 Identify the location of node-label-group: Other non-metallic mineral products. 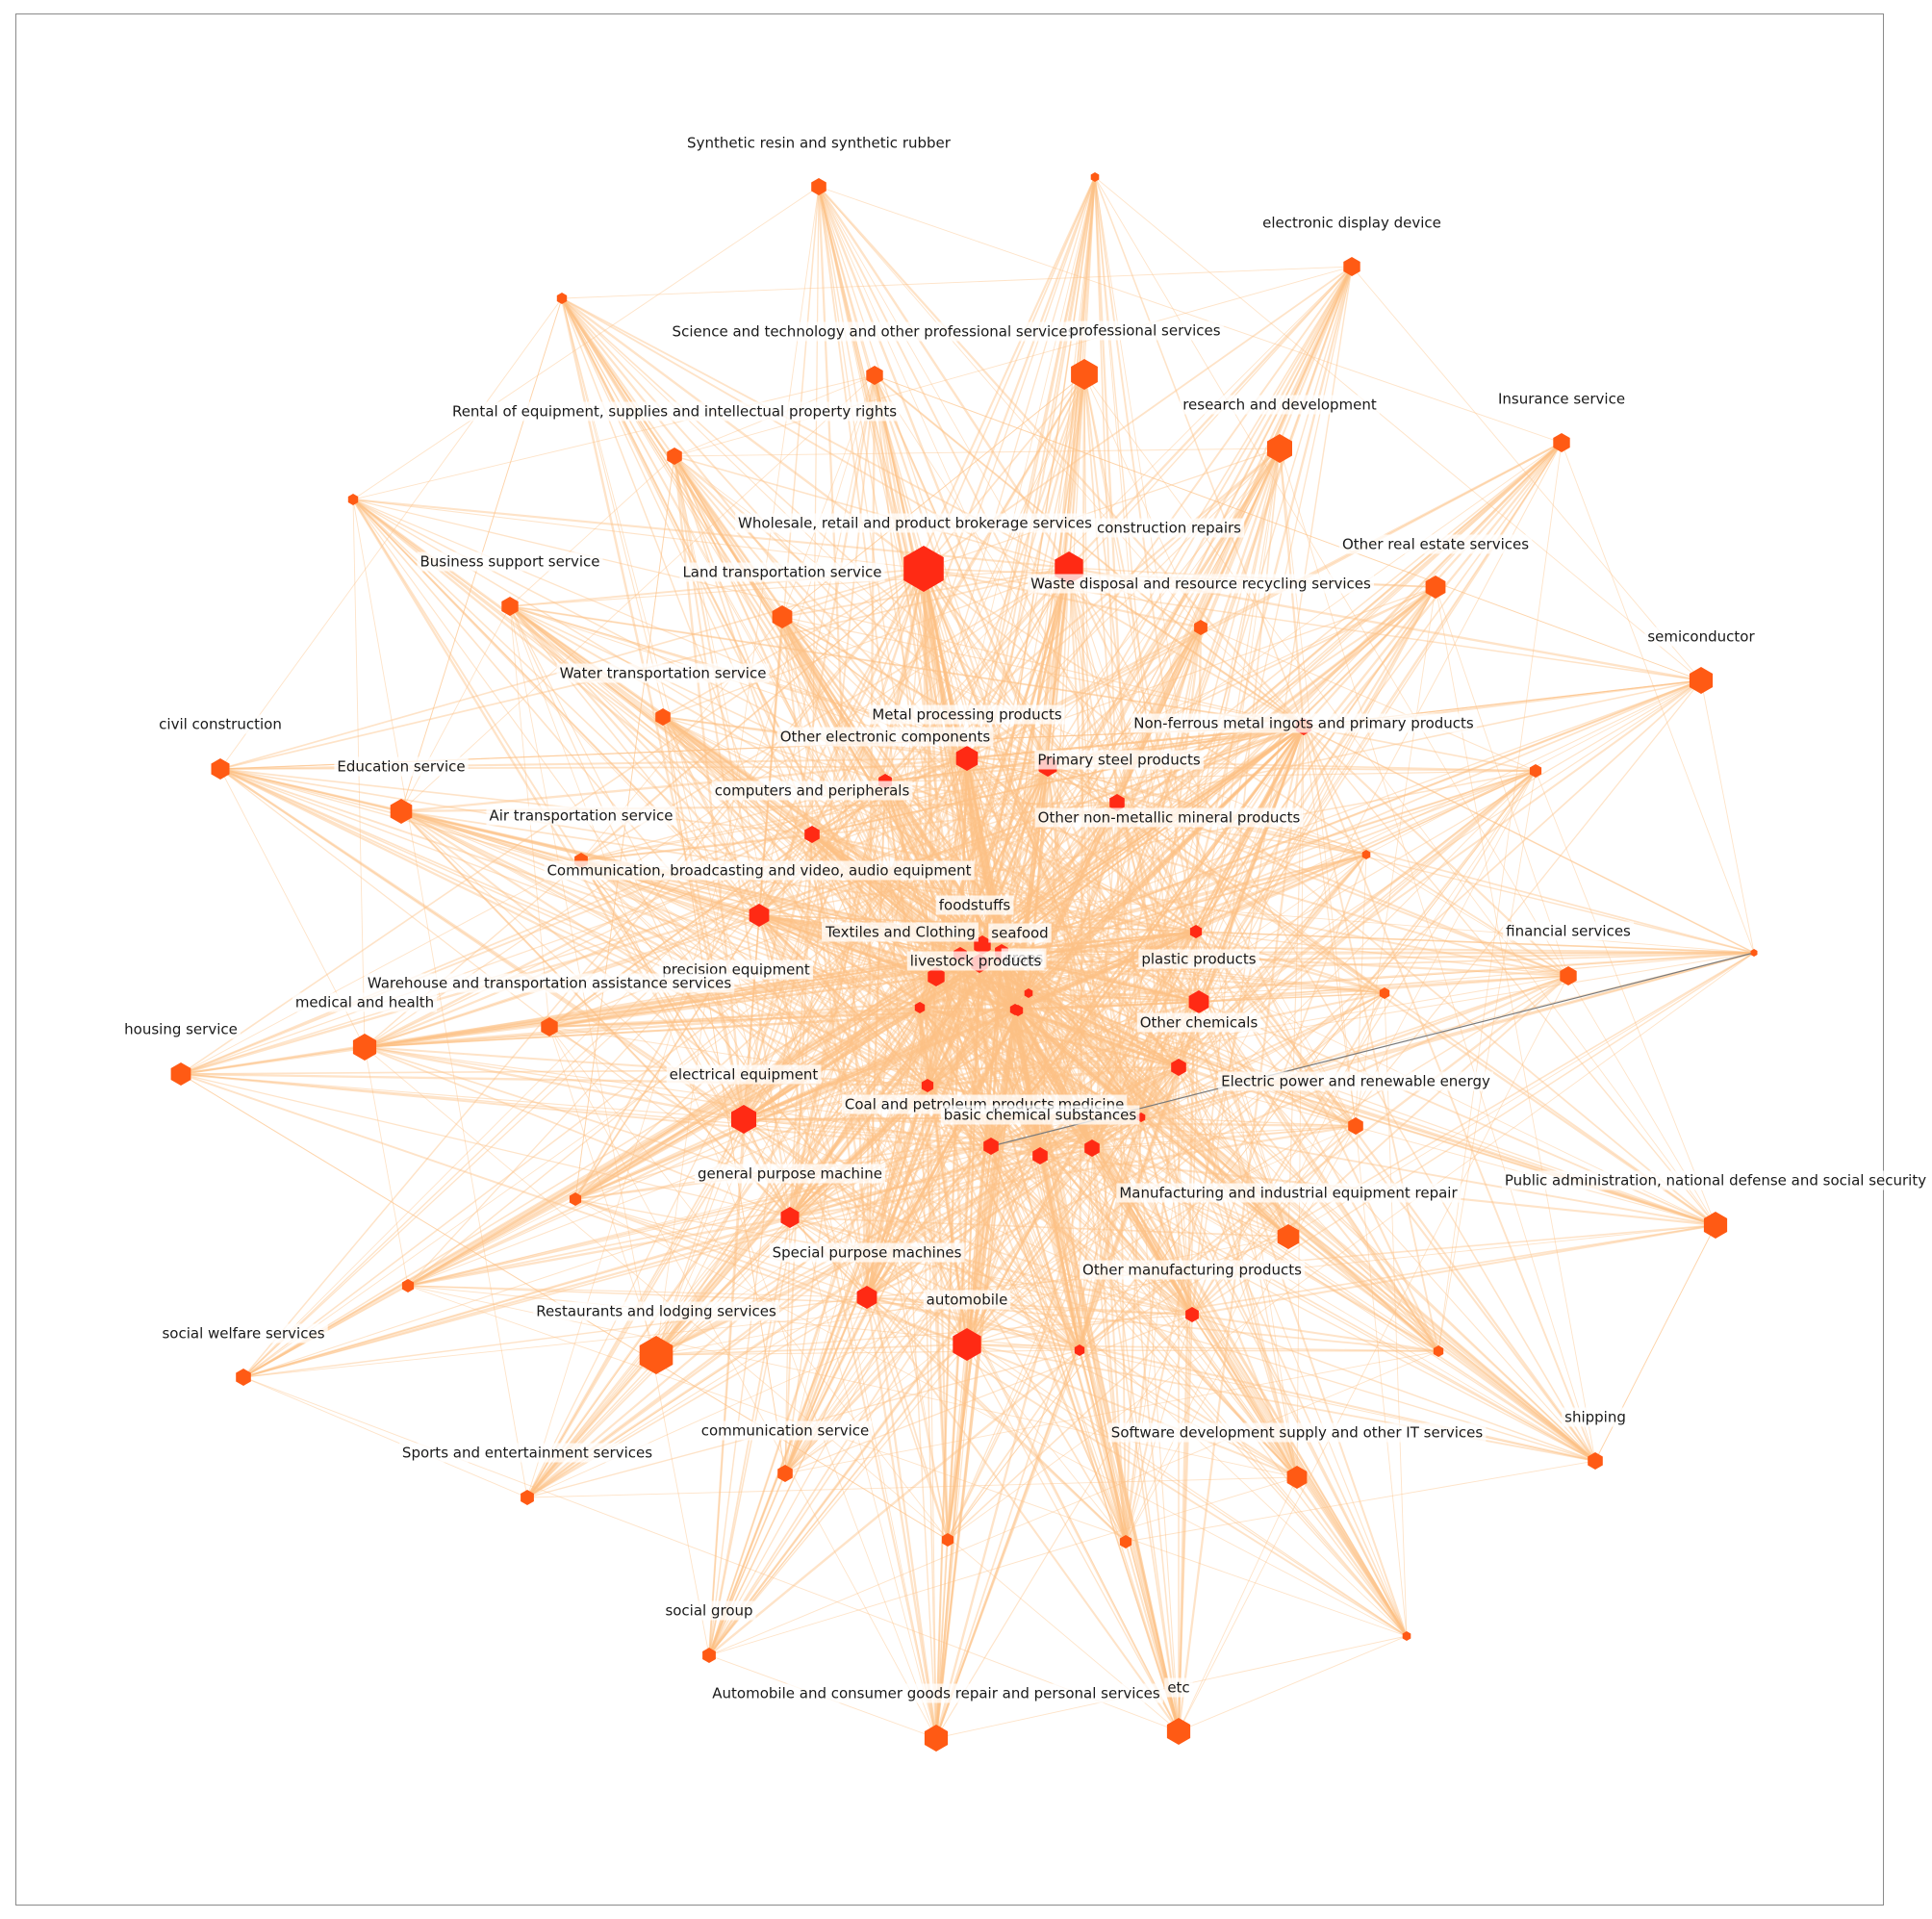
(1169, 817).